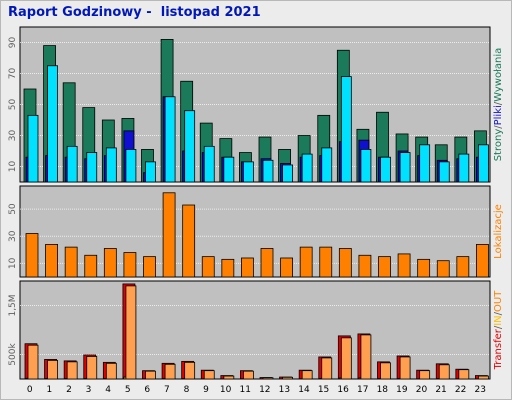  Describe the element at coordinates (323, 390) in the screenshot. I see `x-tick-label: 15` at that location.